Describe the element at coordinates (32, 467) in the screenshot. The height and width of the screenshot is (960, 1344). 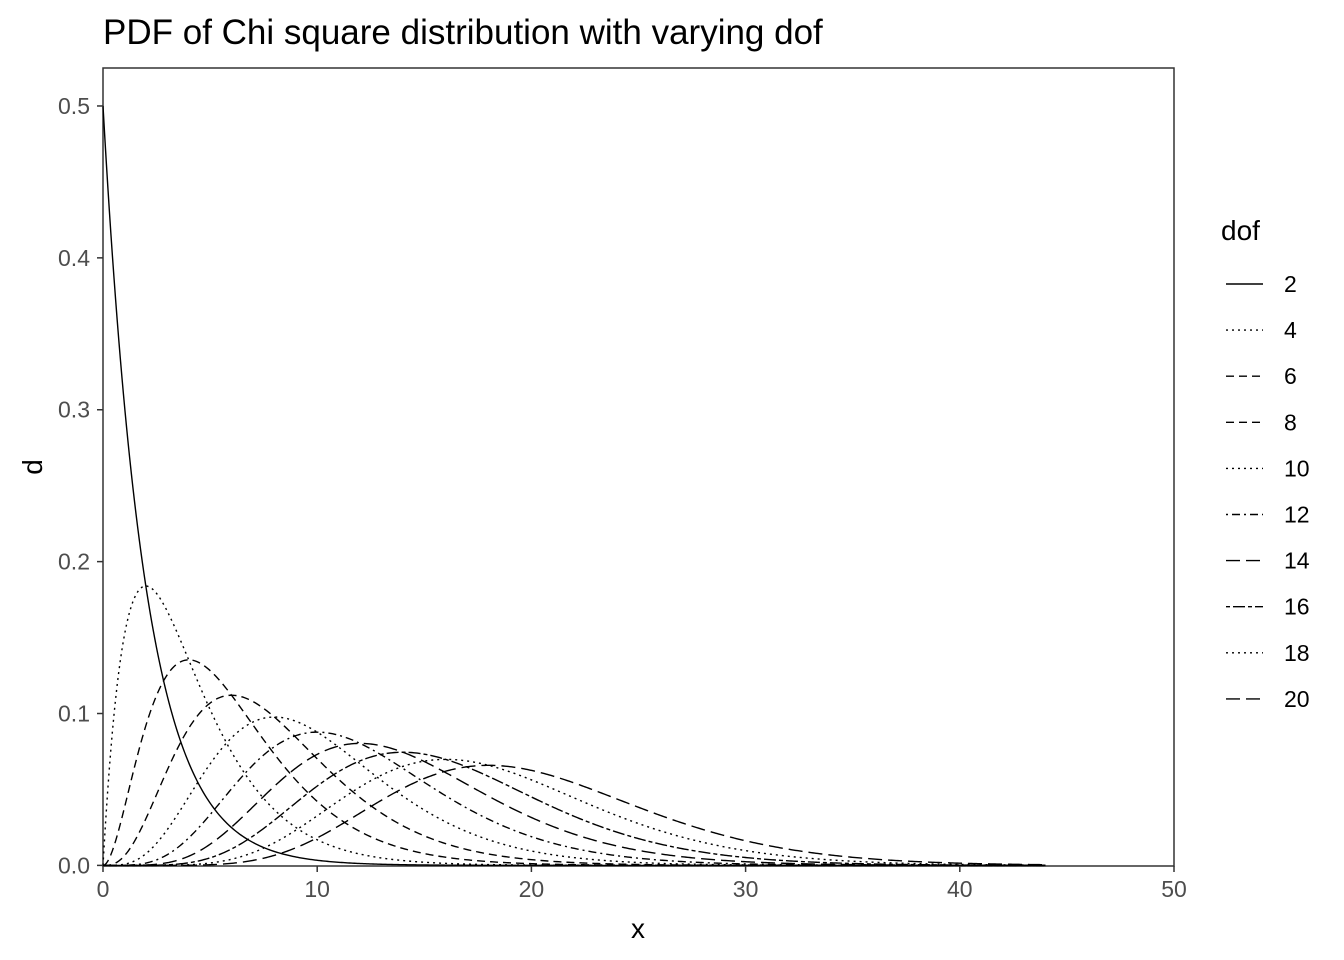
I see `y-axis-title: d` at that location.